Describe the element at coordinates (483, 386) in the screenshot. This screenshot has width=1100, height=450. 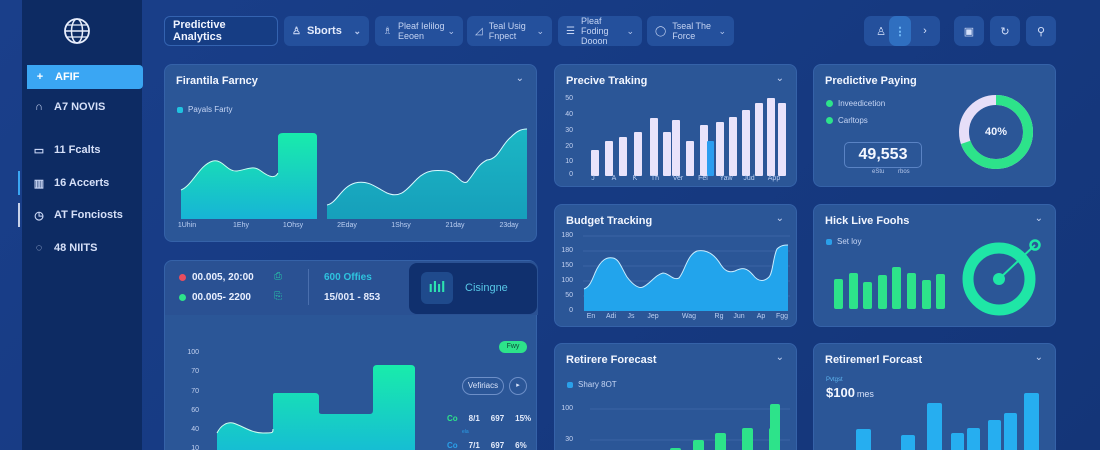
I see `pill-button: Vefiriacs` at that location.